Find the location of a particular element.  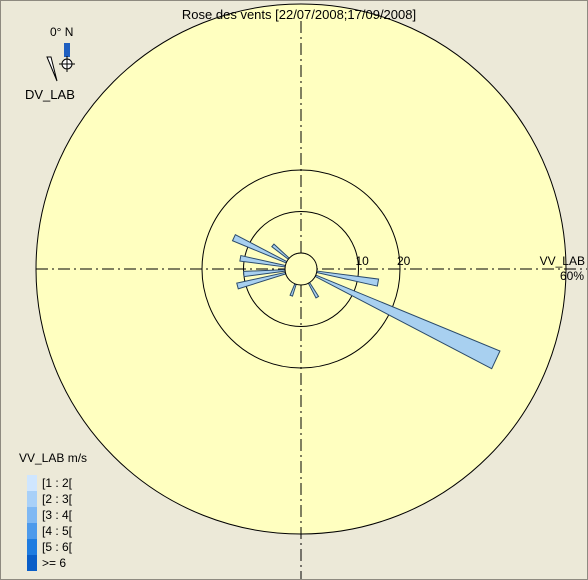

direction-variable-label: DV_LAB is located at coordinates (50, 94).